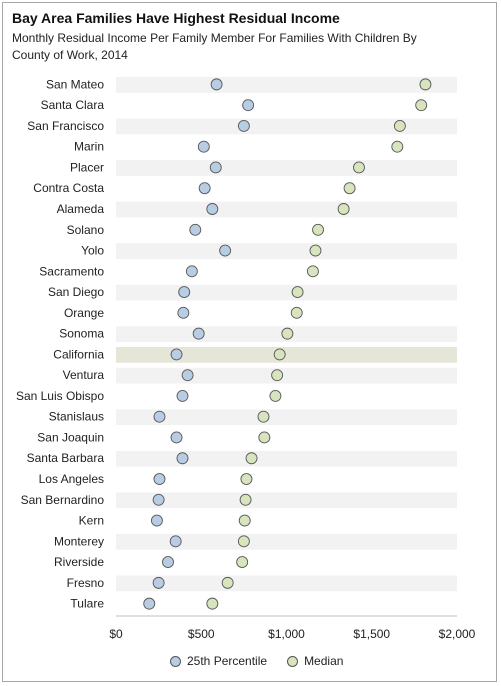  Describe the element at coordinates (86, 583) in the screenshot. I see `category-label: Fresno` at that location.